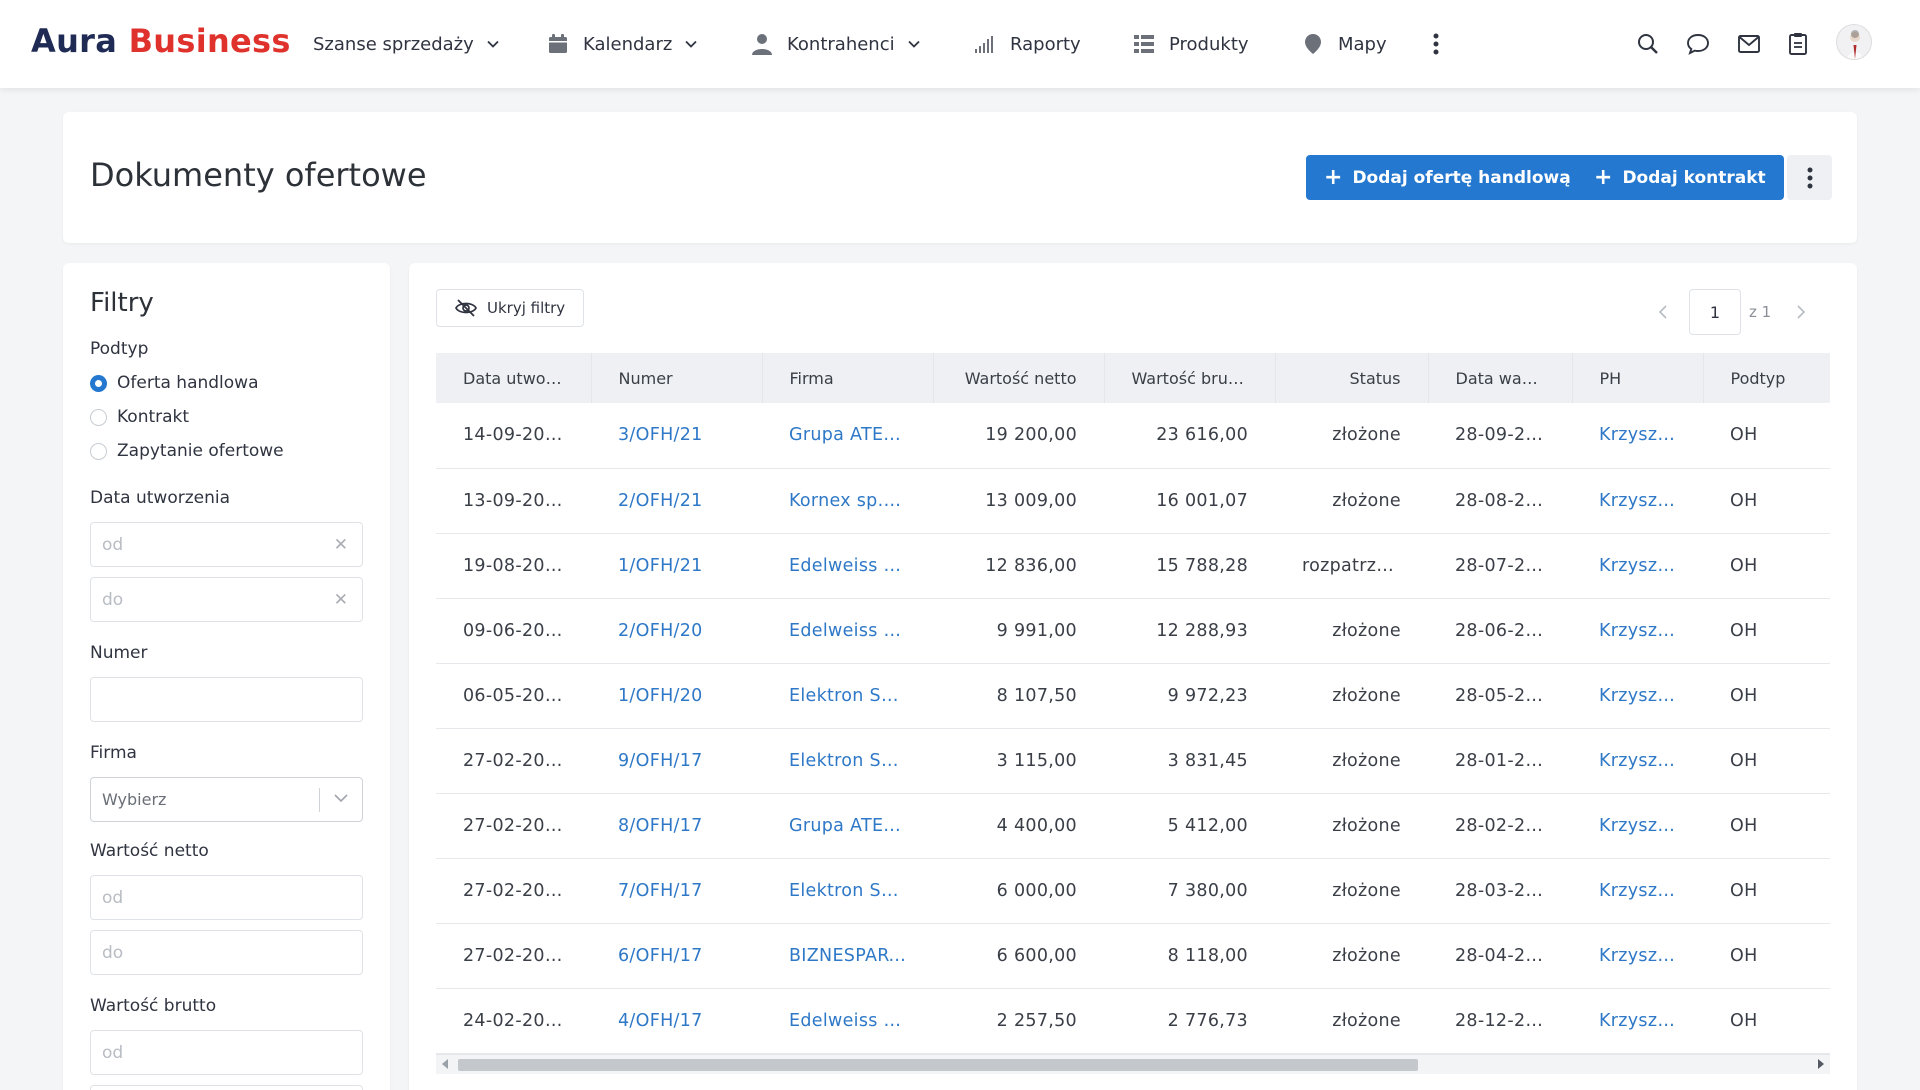  Describe the element at coordinates (226, 952) in the screenshot. I see `net-to-input: do` at that location.